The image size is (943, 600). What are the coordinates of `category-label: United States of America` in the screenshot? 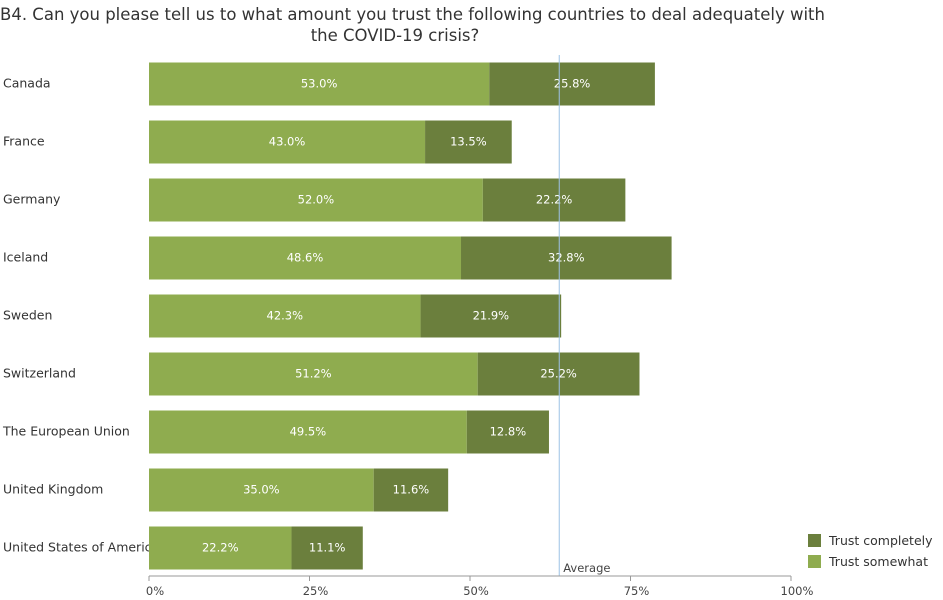 It's located at (81, 547).